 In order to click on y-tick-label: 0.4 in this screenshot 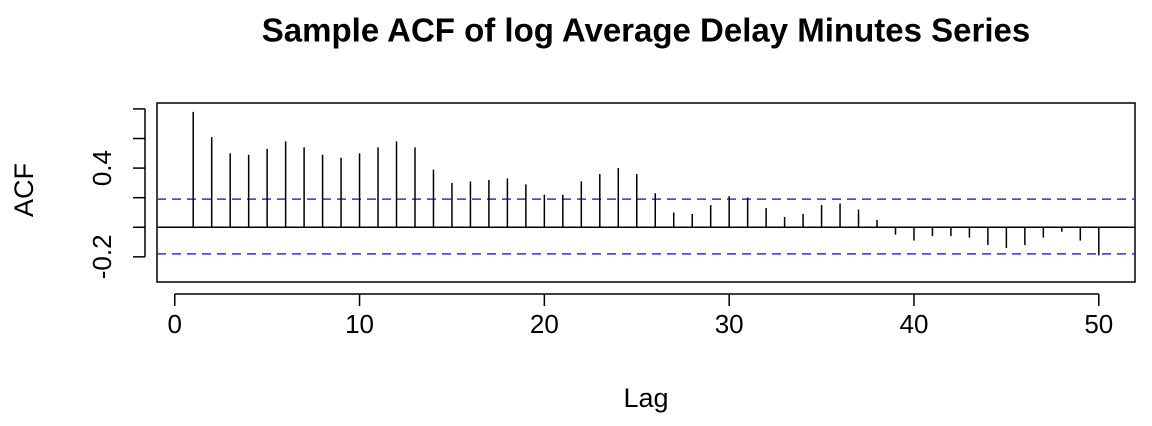, I will do `click(102, 168)`.